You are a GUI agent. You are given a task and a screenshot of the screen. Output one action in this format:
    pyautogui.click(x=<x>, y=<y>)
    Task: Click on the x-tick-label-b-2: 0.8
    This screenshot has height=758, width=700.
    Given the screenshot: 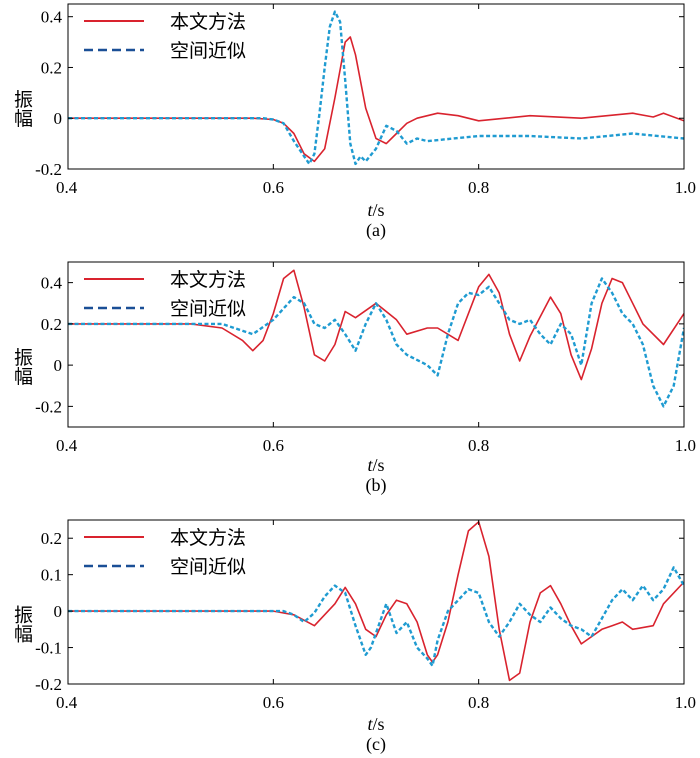 What is the action you would take?
    pyautogui.click(x=478, y=445)
    